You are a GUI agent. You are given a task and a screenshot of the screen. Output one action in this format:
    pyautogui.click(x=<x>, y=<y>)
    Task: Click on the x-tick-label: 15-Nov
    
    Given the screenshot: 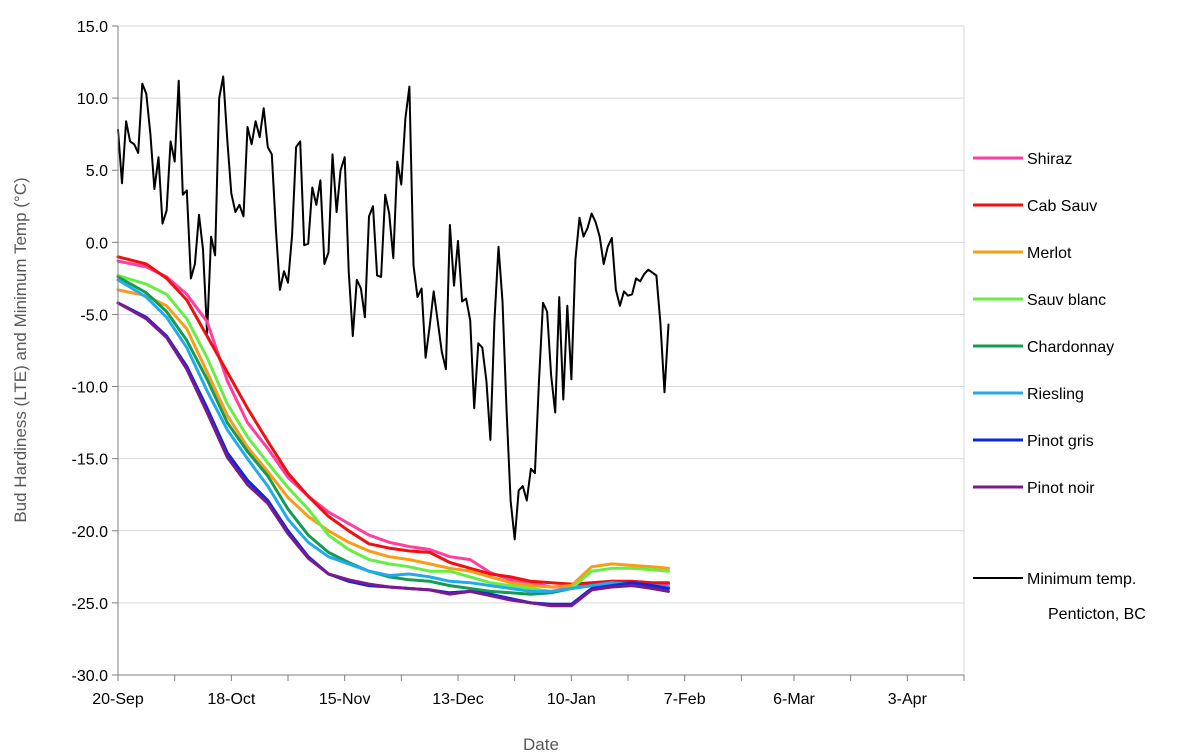 What is the action you would take?
    pyautogui.click(x=345, y=699)
    